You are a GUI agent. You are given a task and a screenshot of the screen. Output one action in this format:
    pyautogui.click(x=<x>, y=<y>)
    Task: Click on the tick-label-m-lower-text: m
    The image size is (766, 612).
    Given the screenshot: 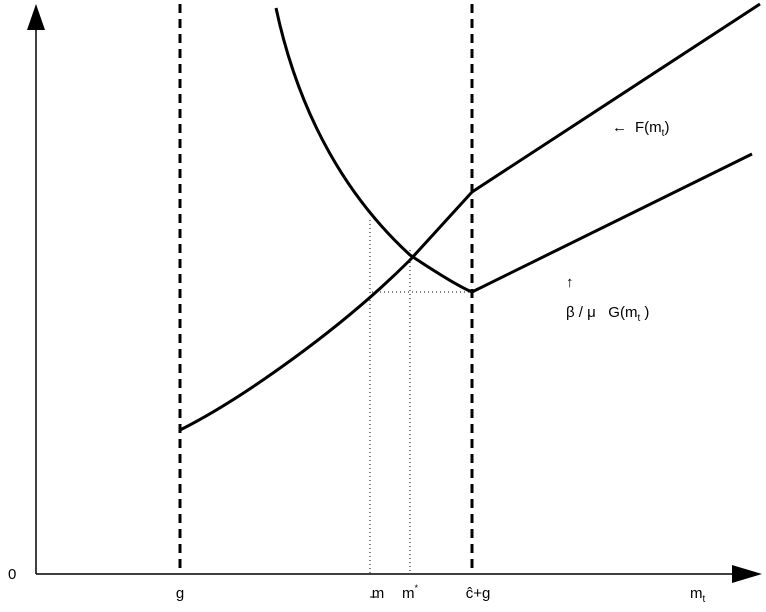 What is the action you would take?
    pyautogui.click(x=378, y=593)
    